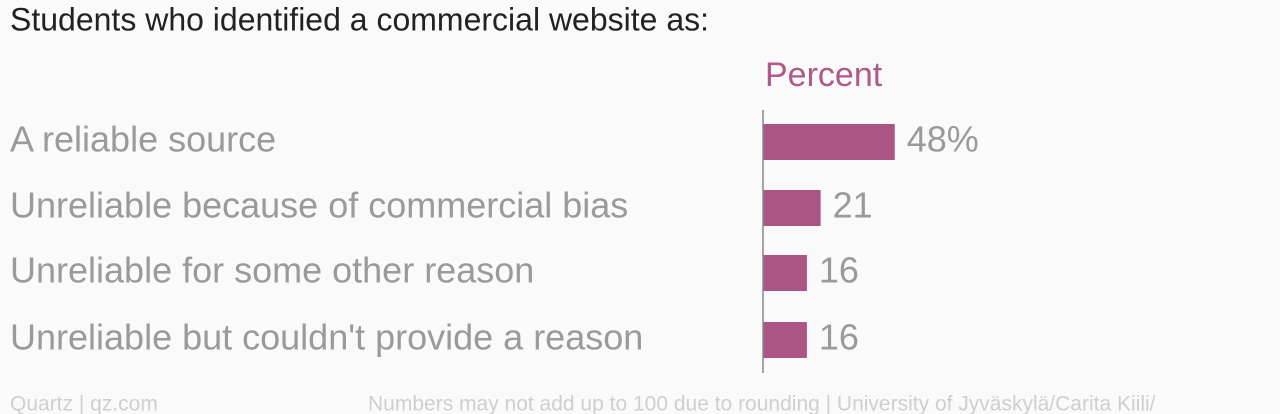 The width and height of the screenshot is (1280, 414). Describe the element at coordinates (319, 205) in the screenshot. I see `category-label: Unreliable because of commercial bias` at that location.